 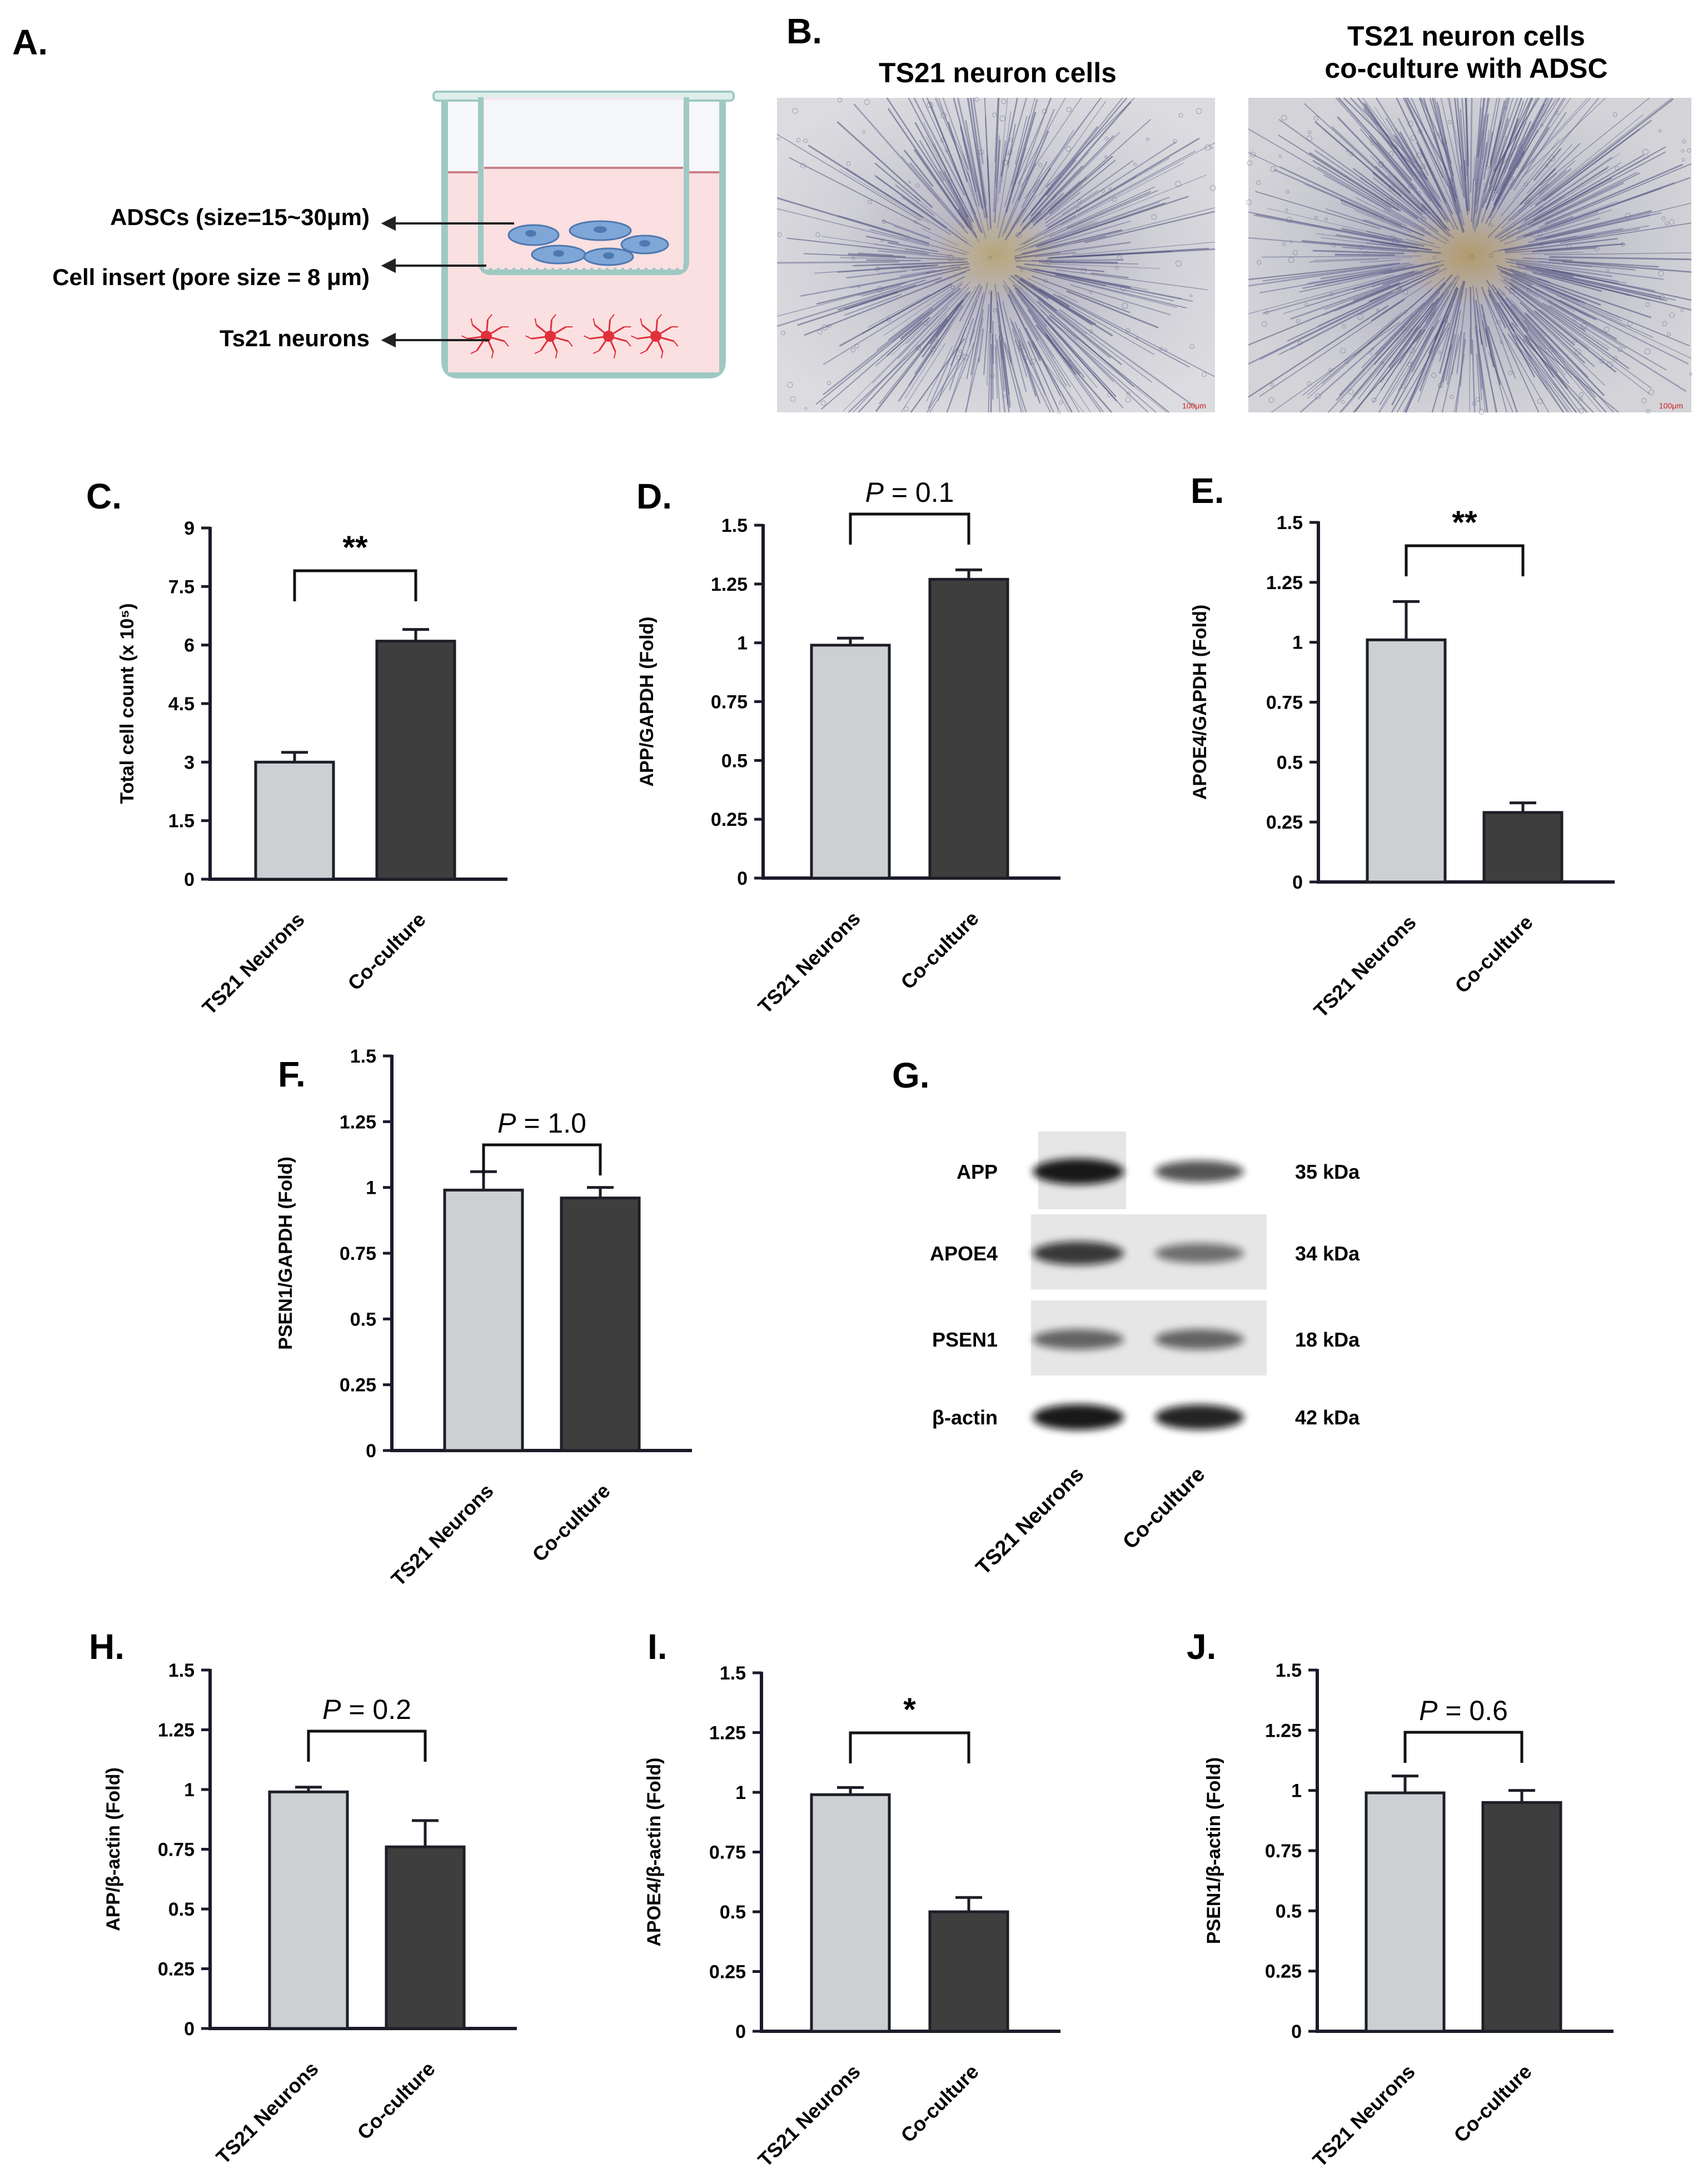 What do you see at coordinates (654, 1853) in the screenshot?
I see `y-axis-label: APOE4/β-actin (Fold)` at bounding box center [654, 1853].